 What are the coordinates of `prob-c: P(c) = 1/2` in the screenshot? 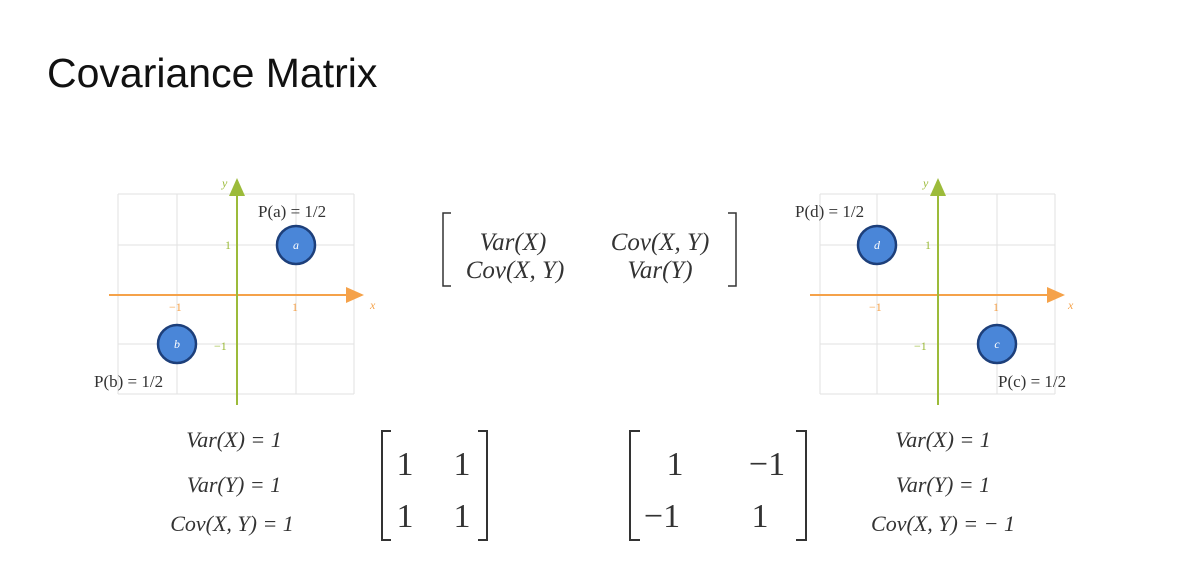 It's located at (1032, 381).